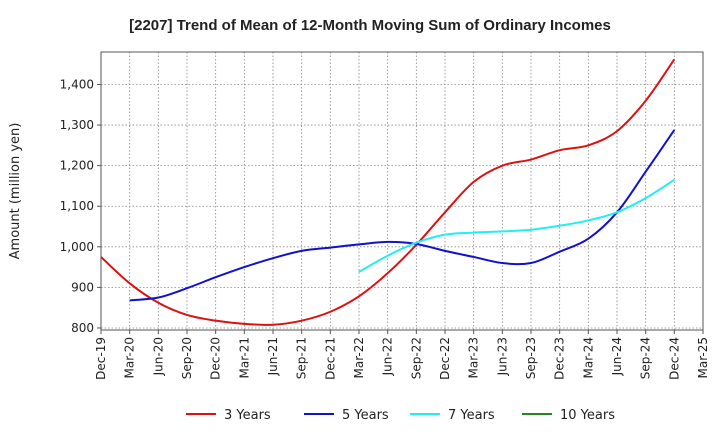 This screenshot has height=440, width=720. I want to click on legend-label: 5 Years, so click(365, 415).